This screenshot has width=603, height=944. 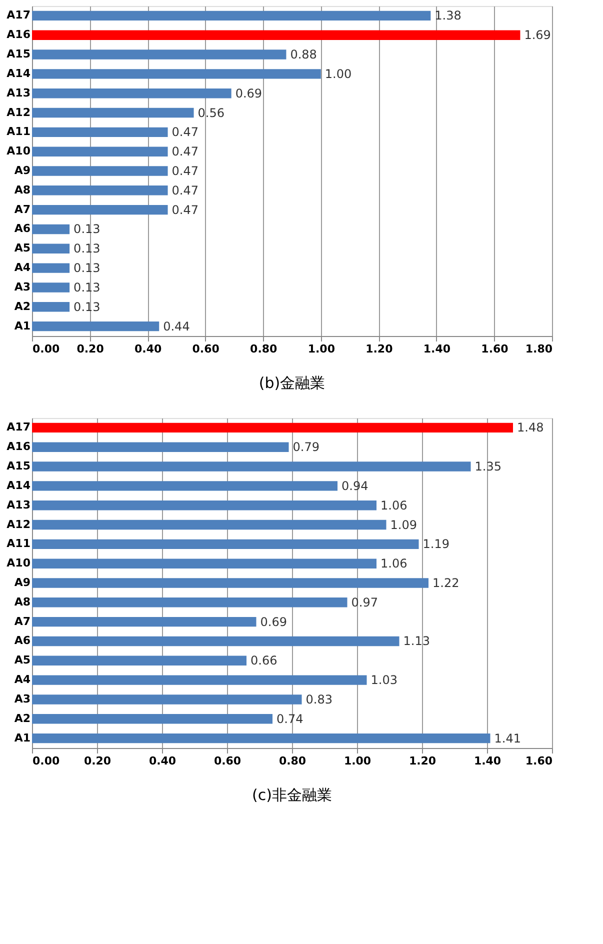 I want to click on data-label: 0.56, so click(x=211, y=113).